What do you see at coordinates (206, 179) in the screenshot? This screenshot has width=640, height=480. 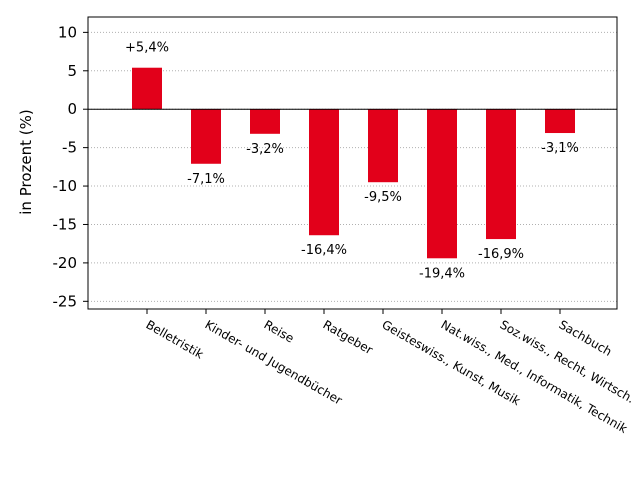 I see `data-label: -7,1%` at bounding box center [206, 179].